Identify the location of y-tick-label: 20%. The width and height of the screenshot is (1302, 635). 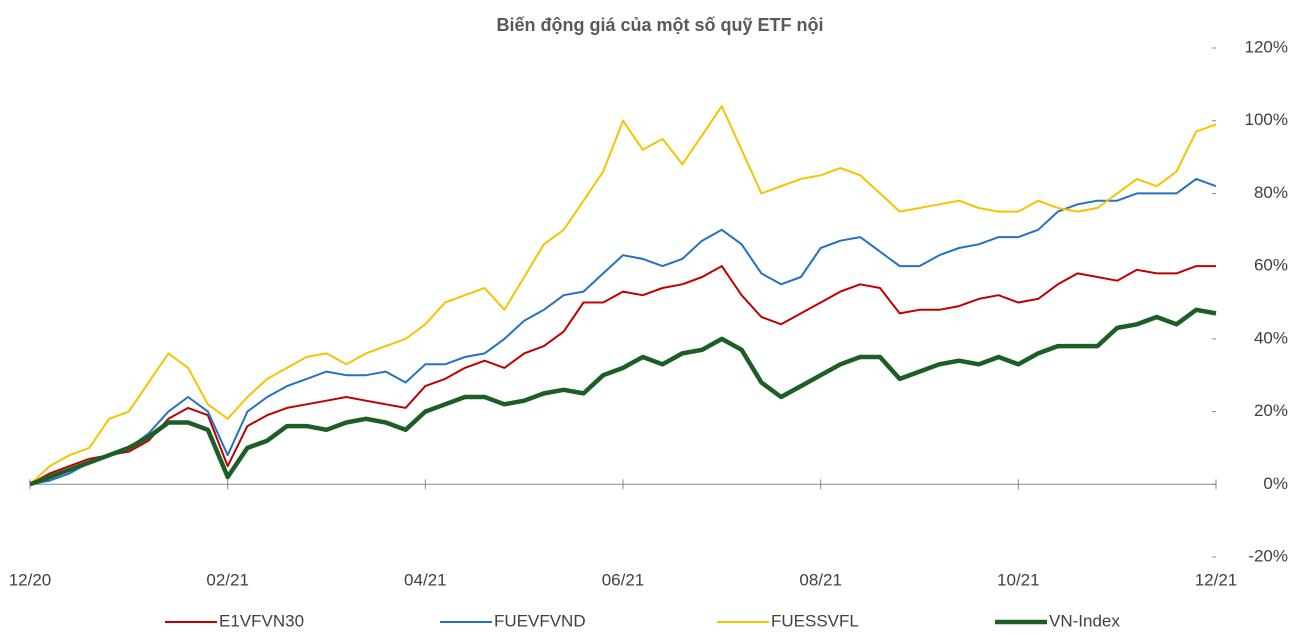
(1271, 410).